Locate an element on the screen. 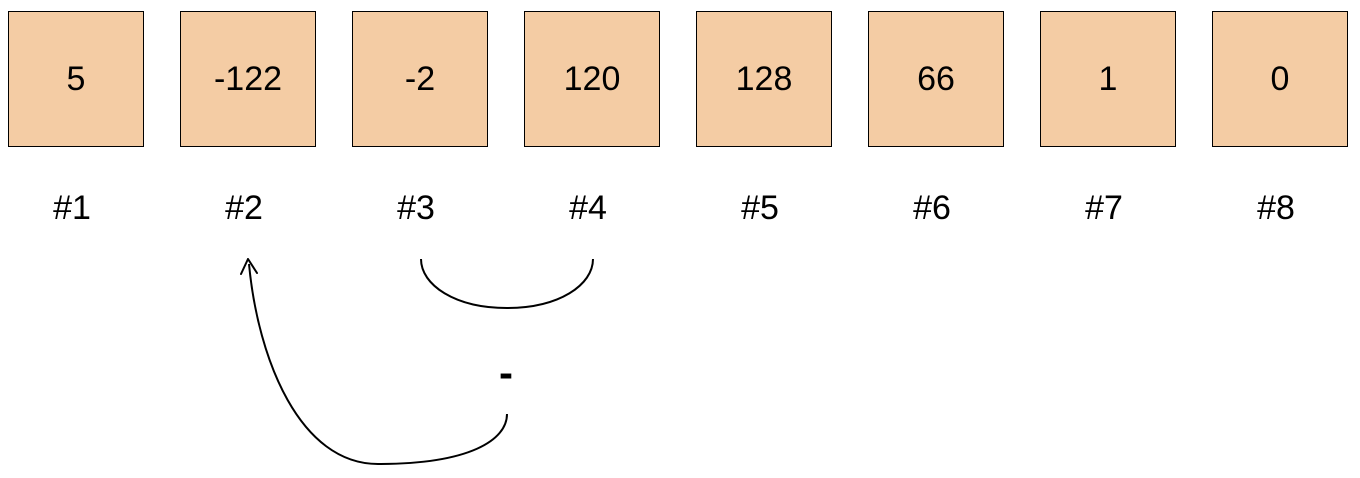 This screenshot has width=1360, height=478. cell-4-box: 120 is located at coordinates (592, 79).